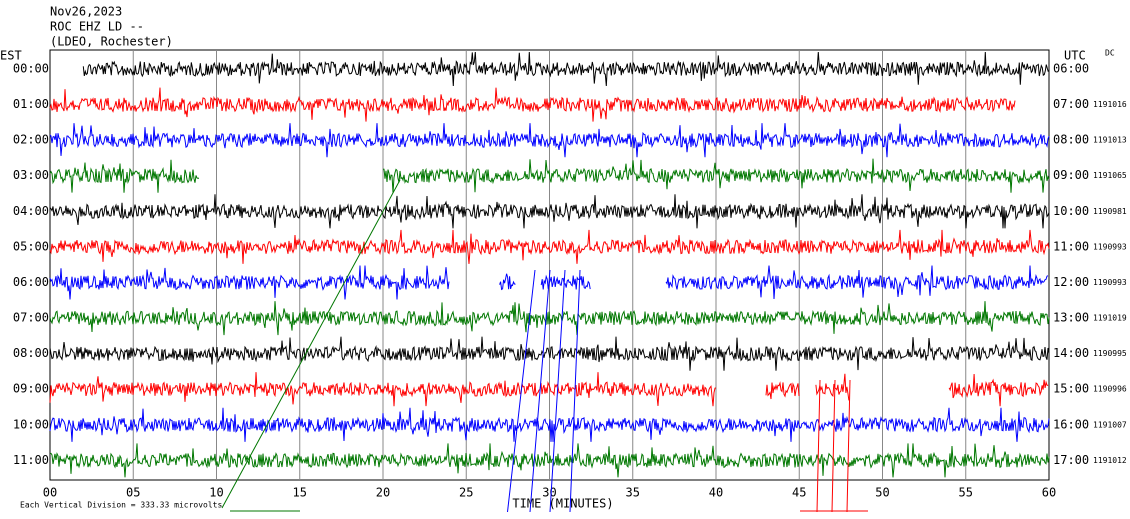 The width and height of the screenshot is (1130, 519). I want to click on right-value: 1191016, so click(1110, 104).